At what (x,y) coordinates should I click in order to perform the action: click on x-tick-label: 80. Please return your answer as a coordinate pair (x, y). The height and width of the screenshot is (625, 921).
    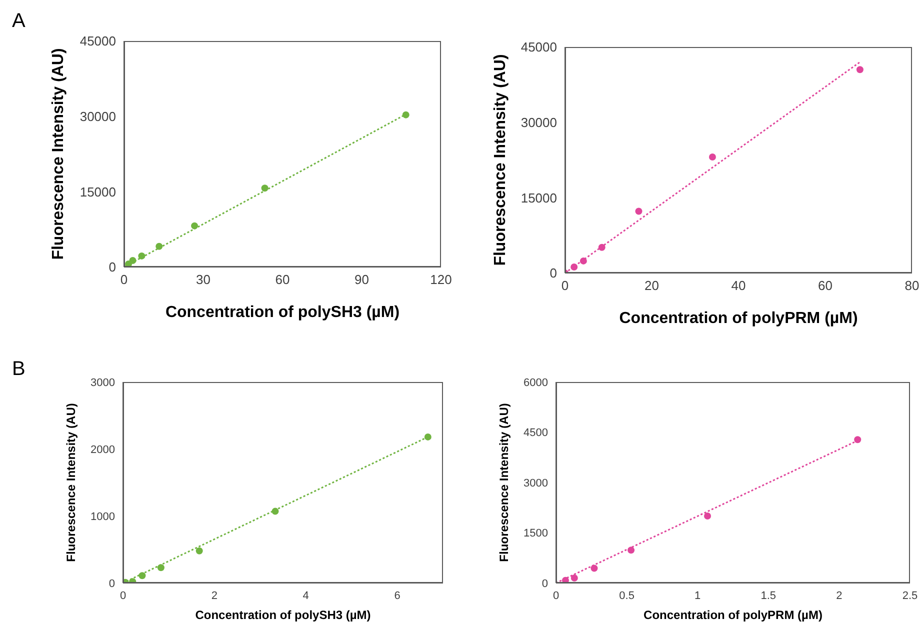
    Looking at the image, I should click on (912, 286).